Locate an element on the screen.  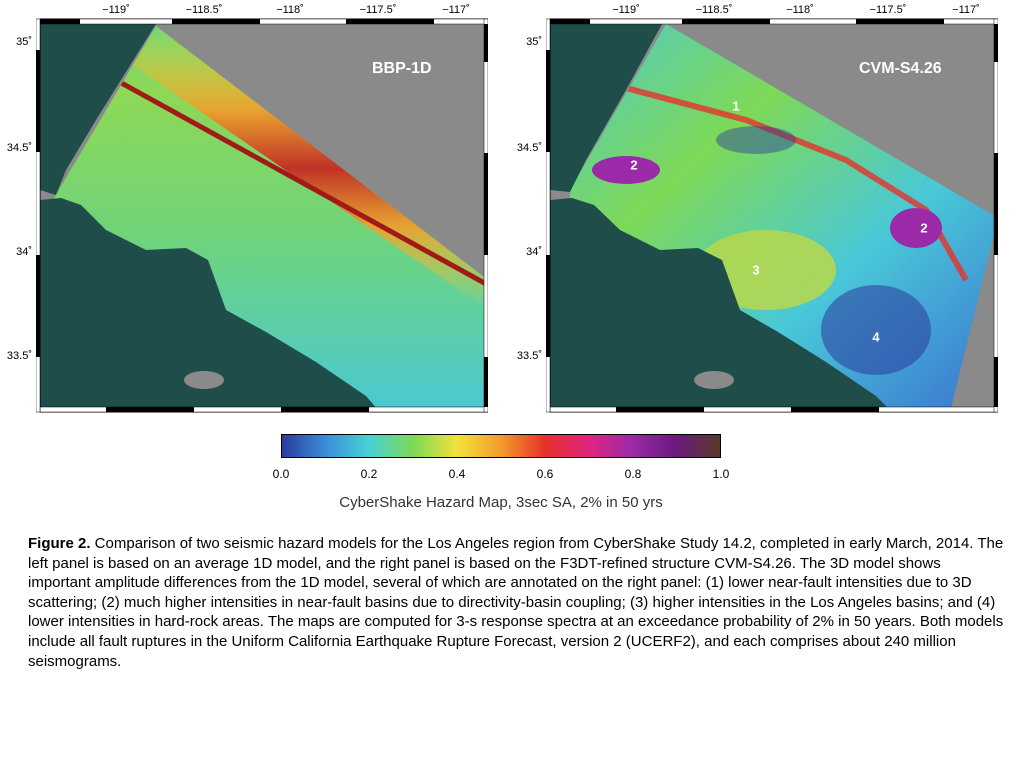
annotation-label: 4 is located at coordinates (876, 337).